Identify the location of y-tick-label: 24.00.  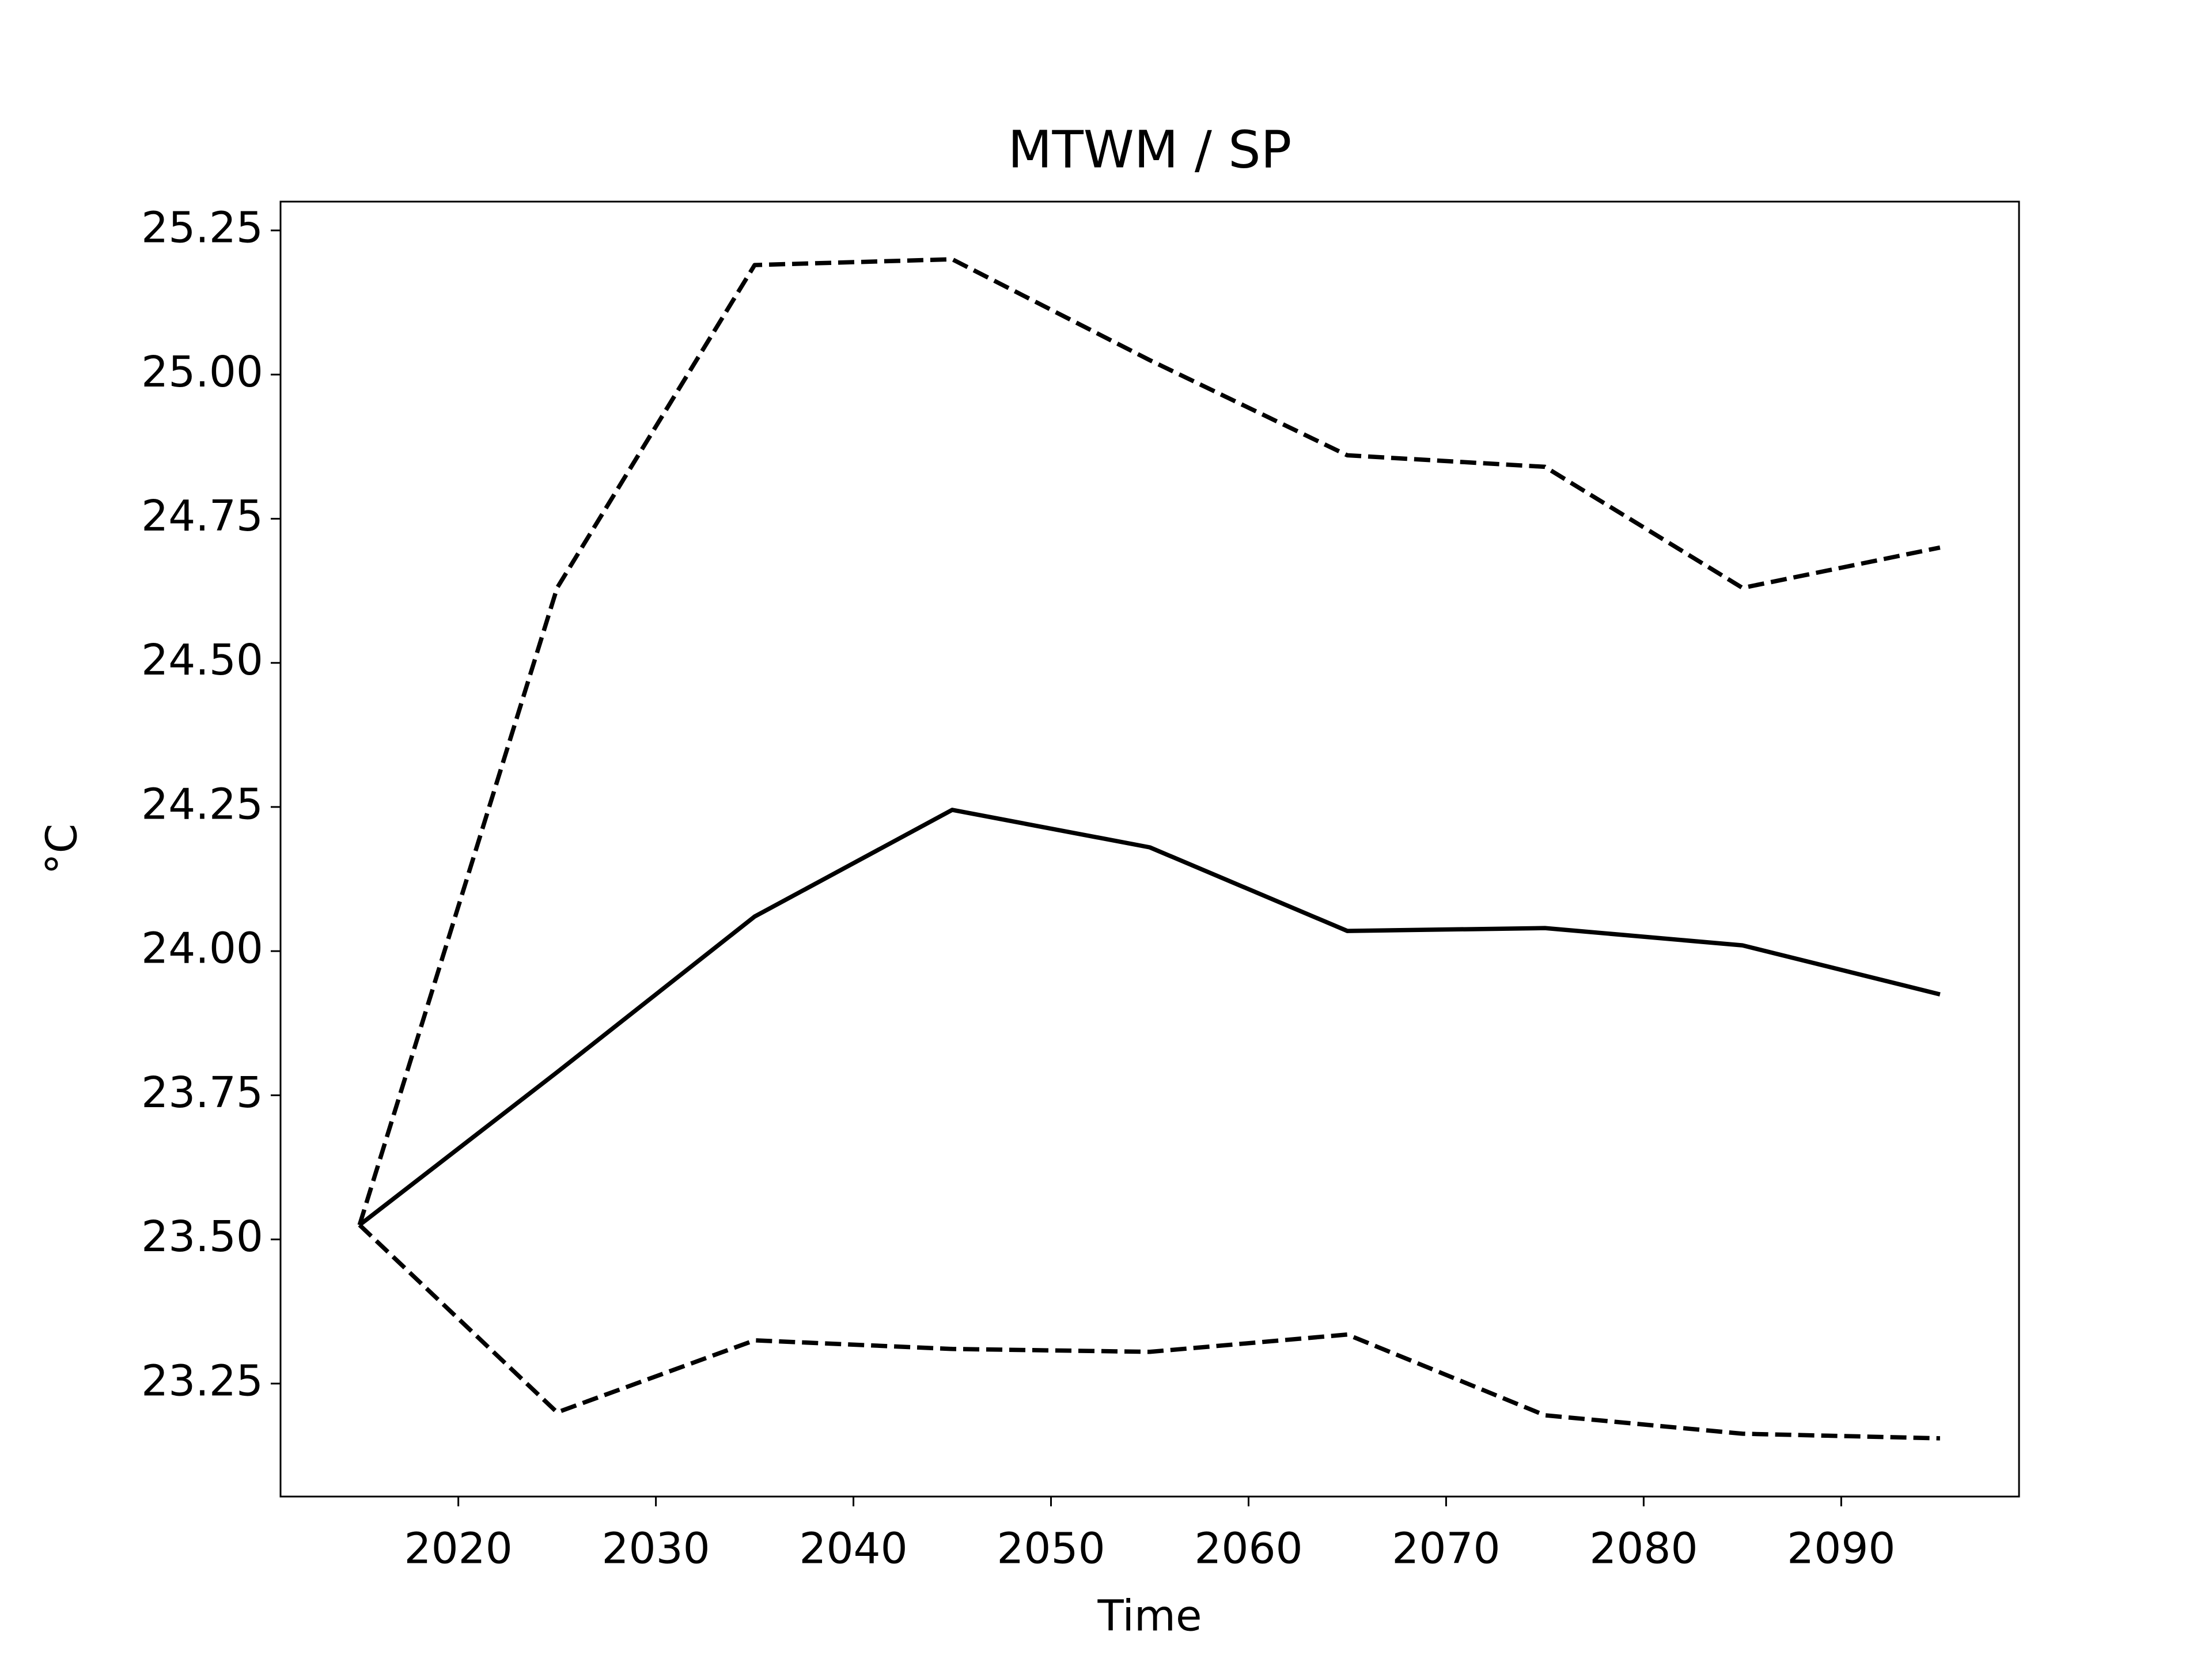
(202, 949).